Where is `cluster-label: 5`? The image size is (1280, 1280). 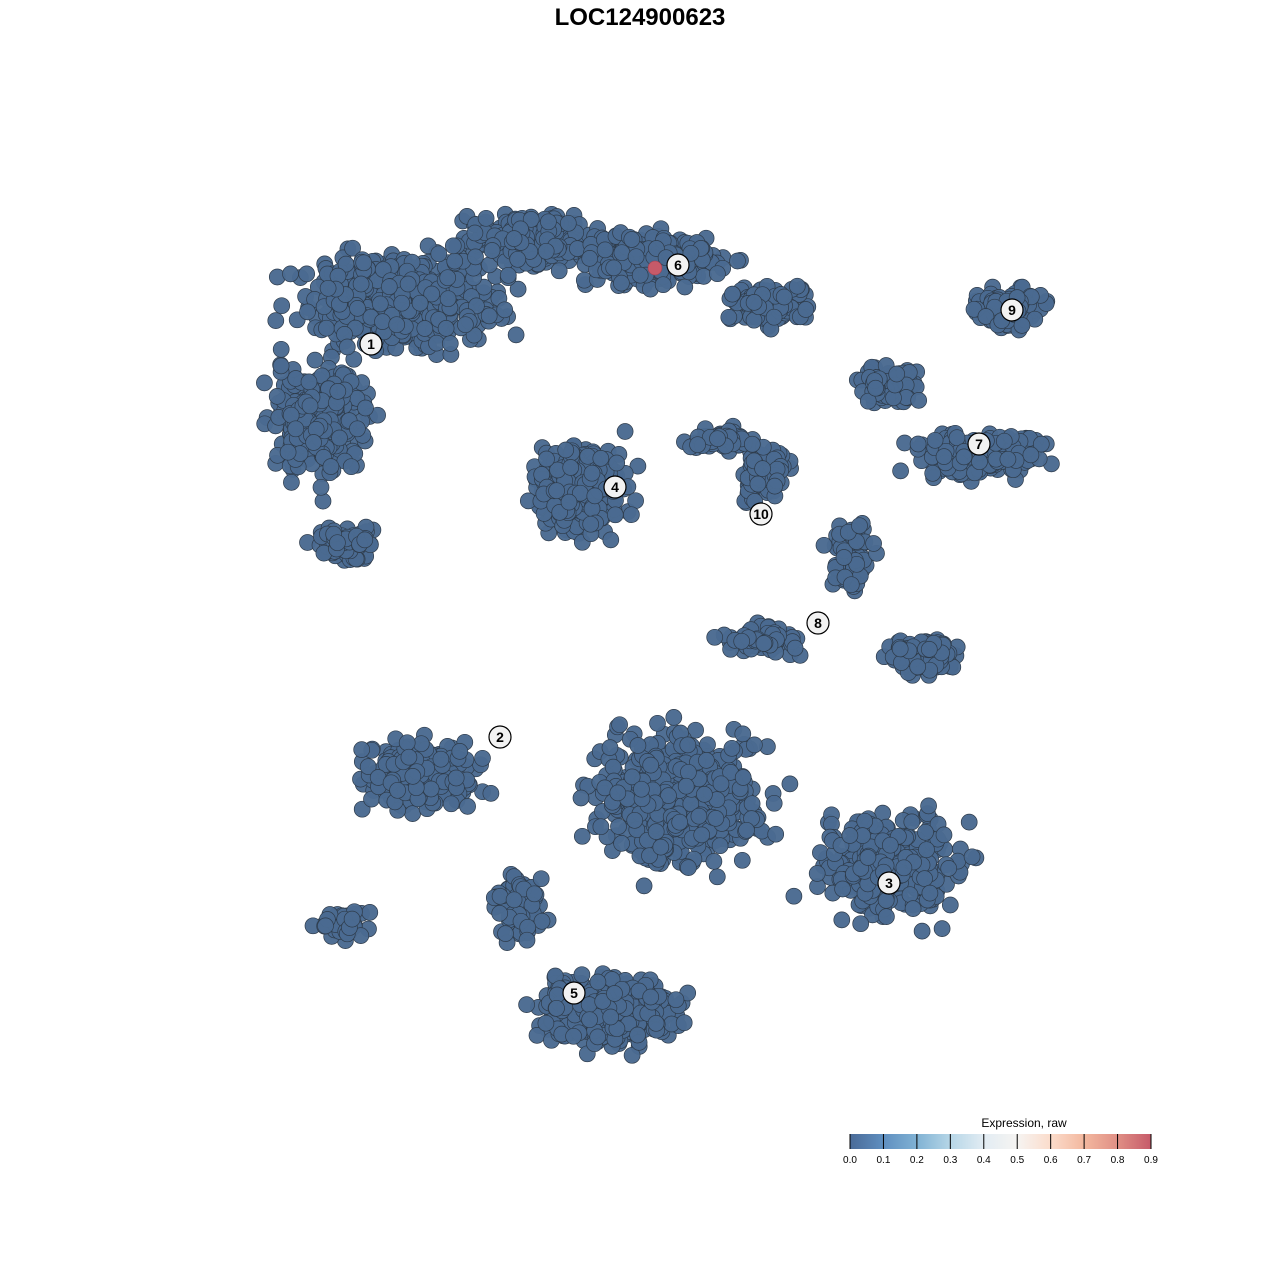
cluster-label: 5 is located at coordinates (574, 993).